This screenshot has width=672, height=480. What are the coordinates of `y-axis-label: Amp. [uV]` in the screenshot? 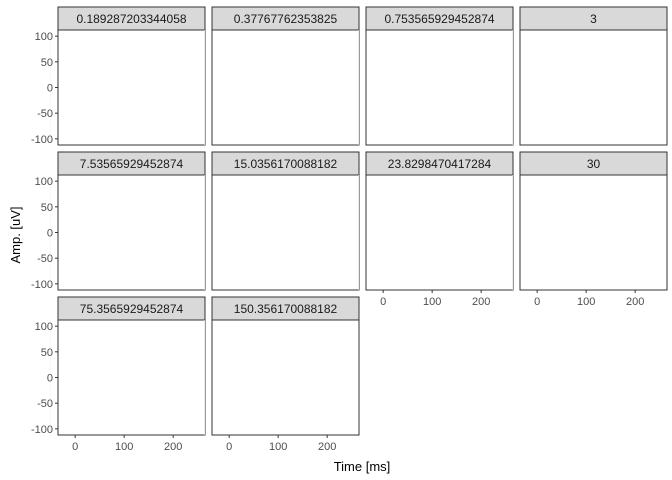 It's located at (15, 234).